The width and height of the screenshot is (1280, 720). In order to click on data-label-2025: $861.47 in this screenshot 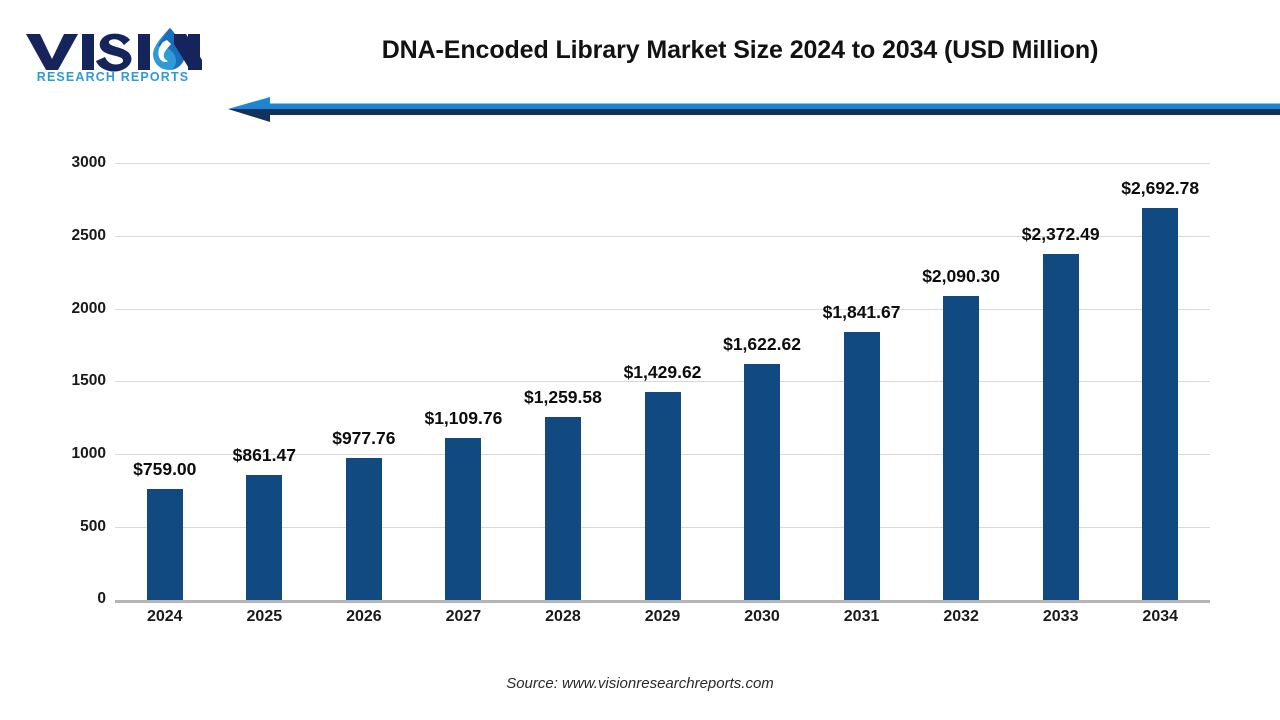, I will do `click(264, 454)`.